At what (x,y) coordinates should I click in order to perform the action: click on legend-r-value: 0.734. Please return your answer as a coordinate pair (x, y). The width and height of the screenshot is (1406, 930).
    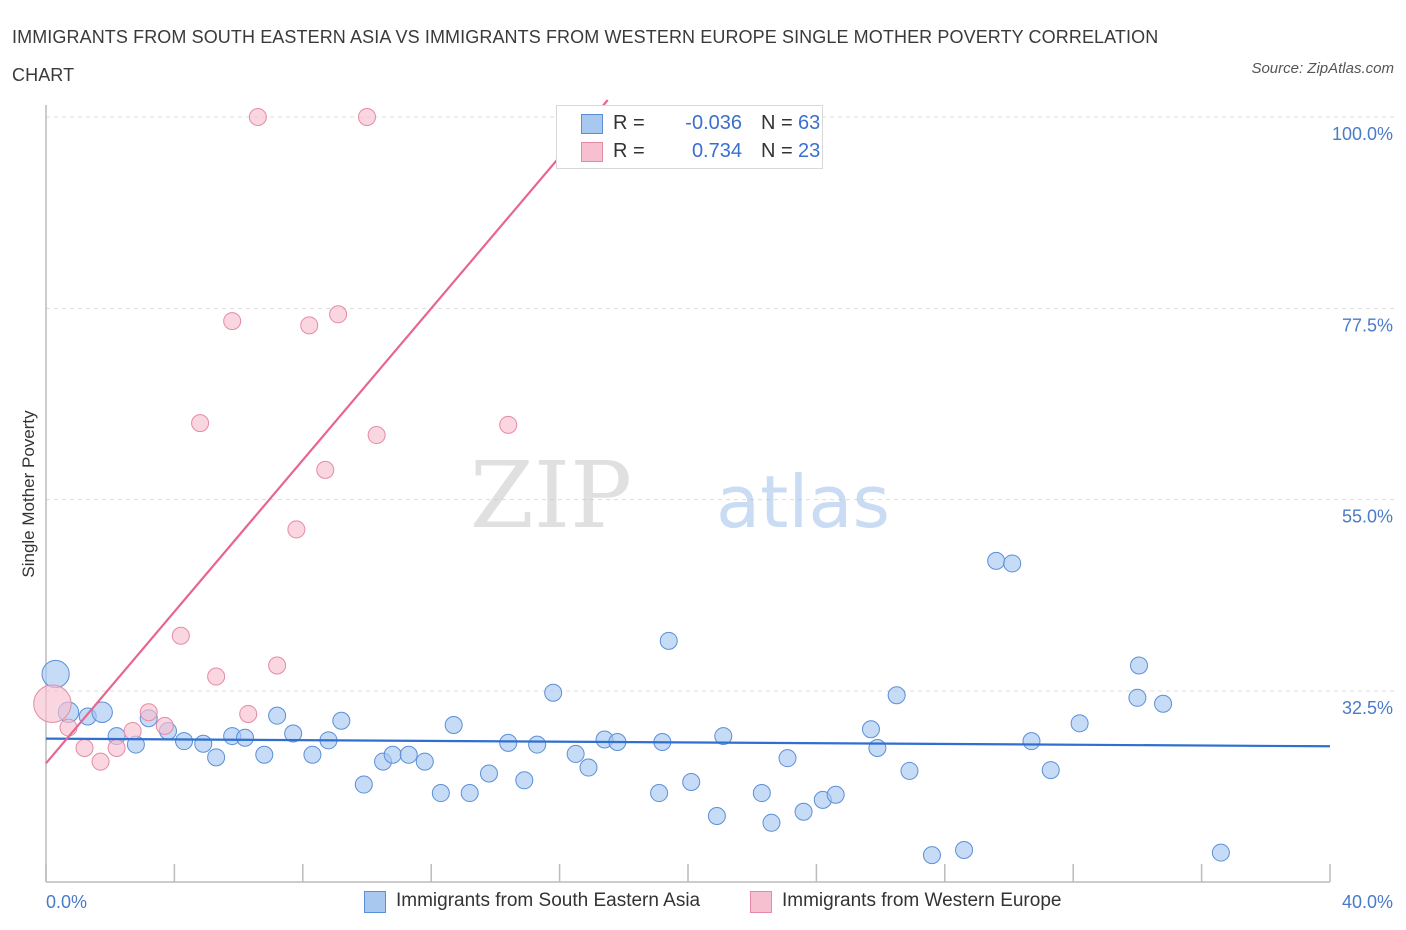
    Looking at the image, I should click on (716, 151).